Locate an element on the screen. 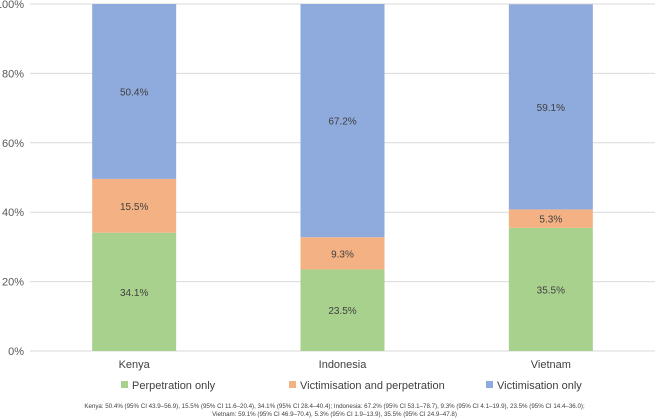  legend-label: Victimisation only is located at coordinates (539, 386).